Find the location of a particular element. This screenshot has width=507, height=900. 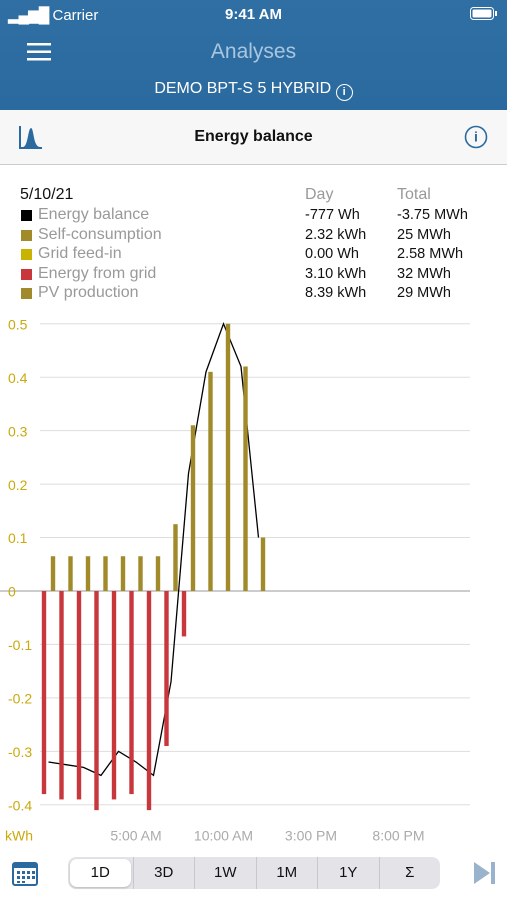

skip-end-button is located at coordinates (484, 873).